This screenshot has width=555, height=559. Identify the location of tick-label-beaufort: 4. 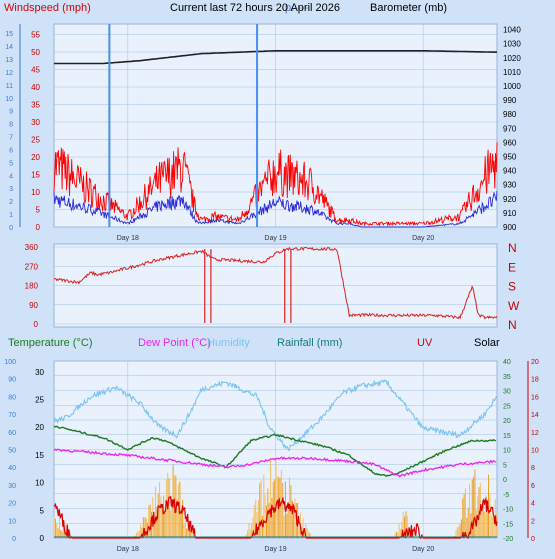
(11, 176).